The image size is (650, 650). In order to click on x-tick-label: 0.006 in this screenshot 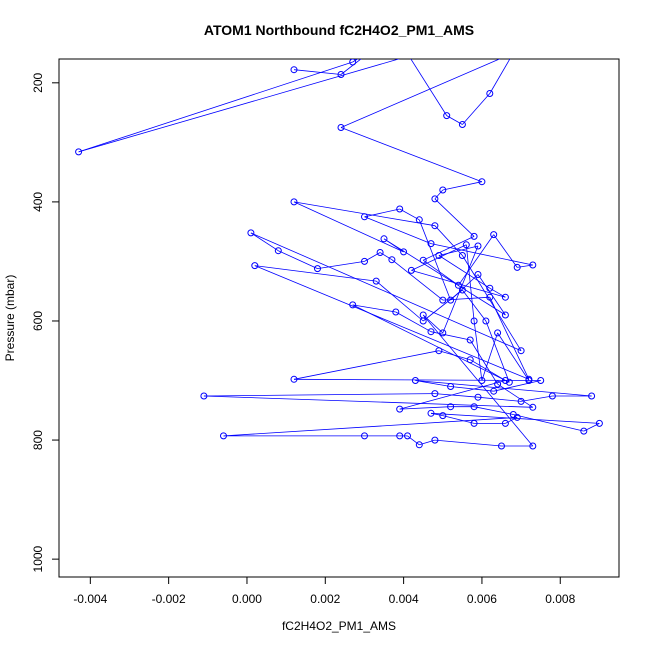, I will do `click(482, 599)`.